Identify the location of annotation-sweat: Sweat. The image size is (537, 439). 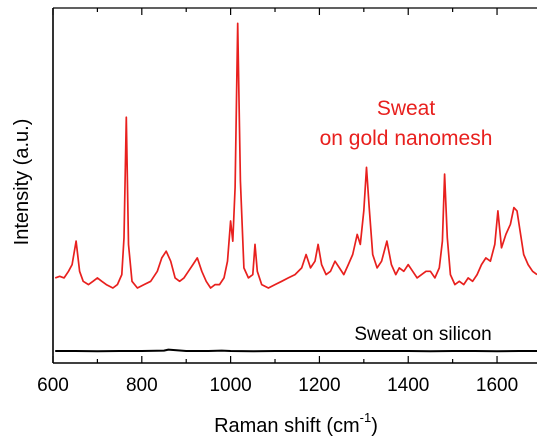
(406, 108).